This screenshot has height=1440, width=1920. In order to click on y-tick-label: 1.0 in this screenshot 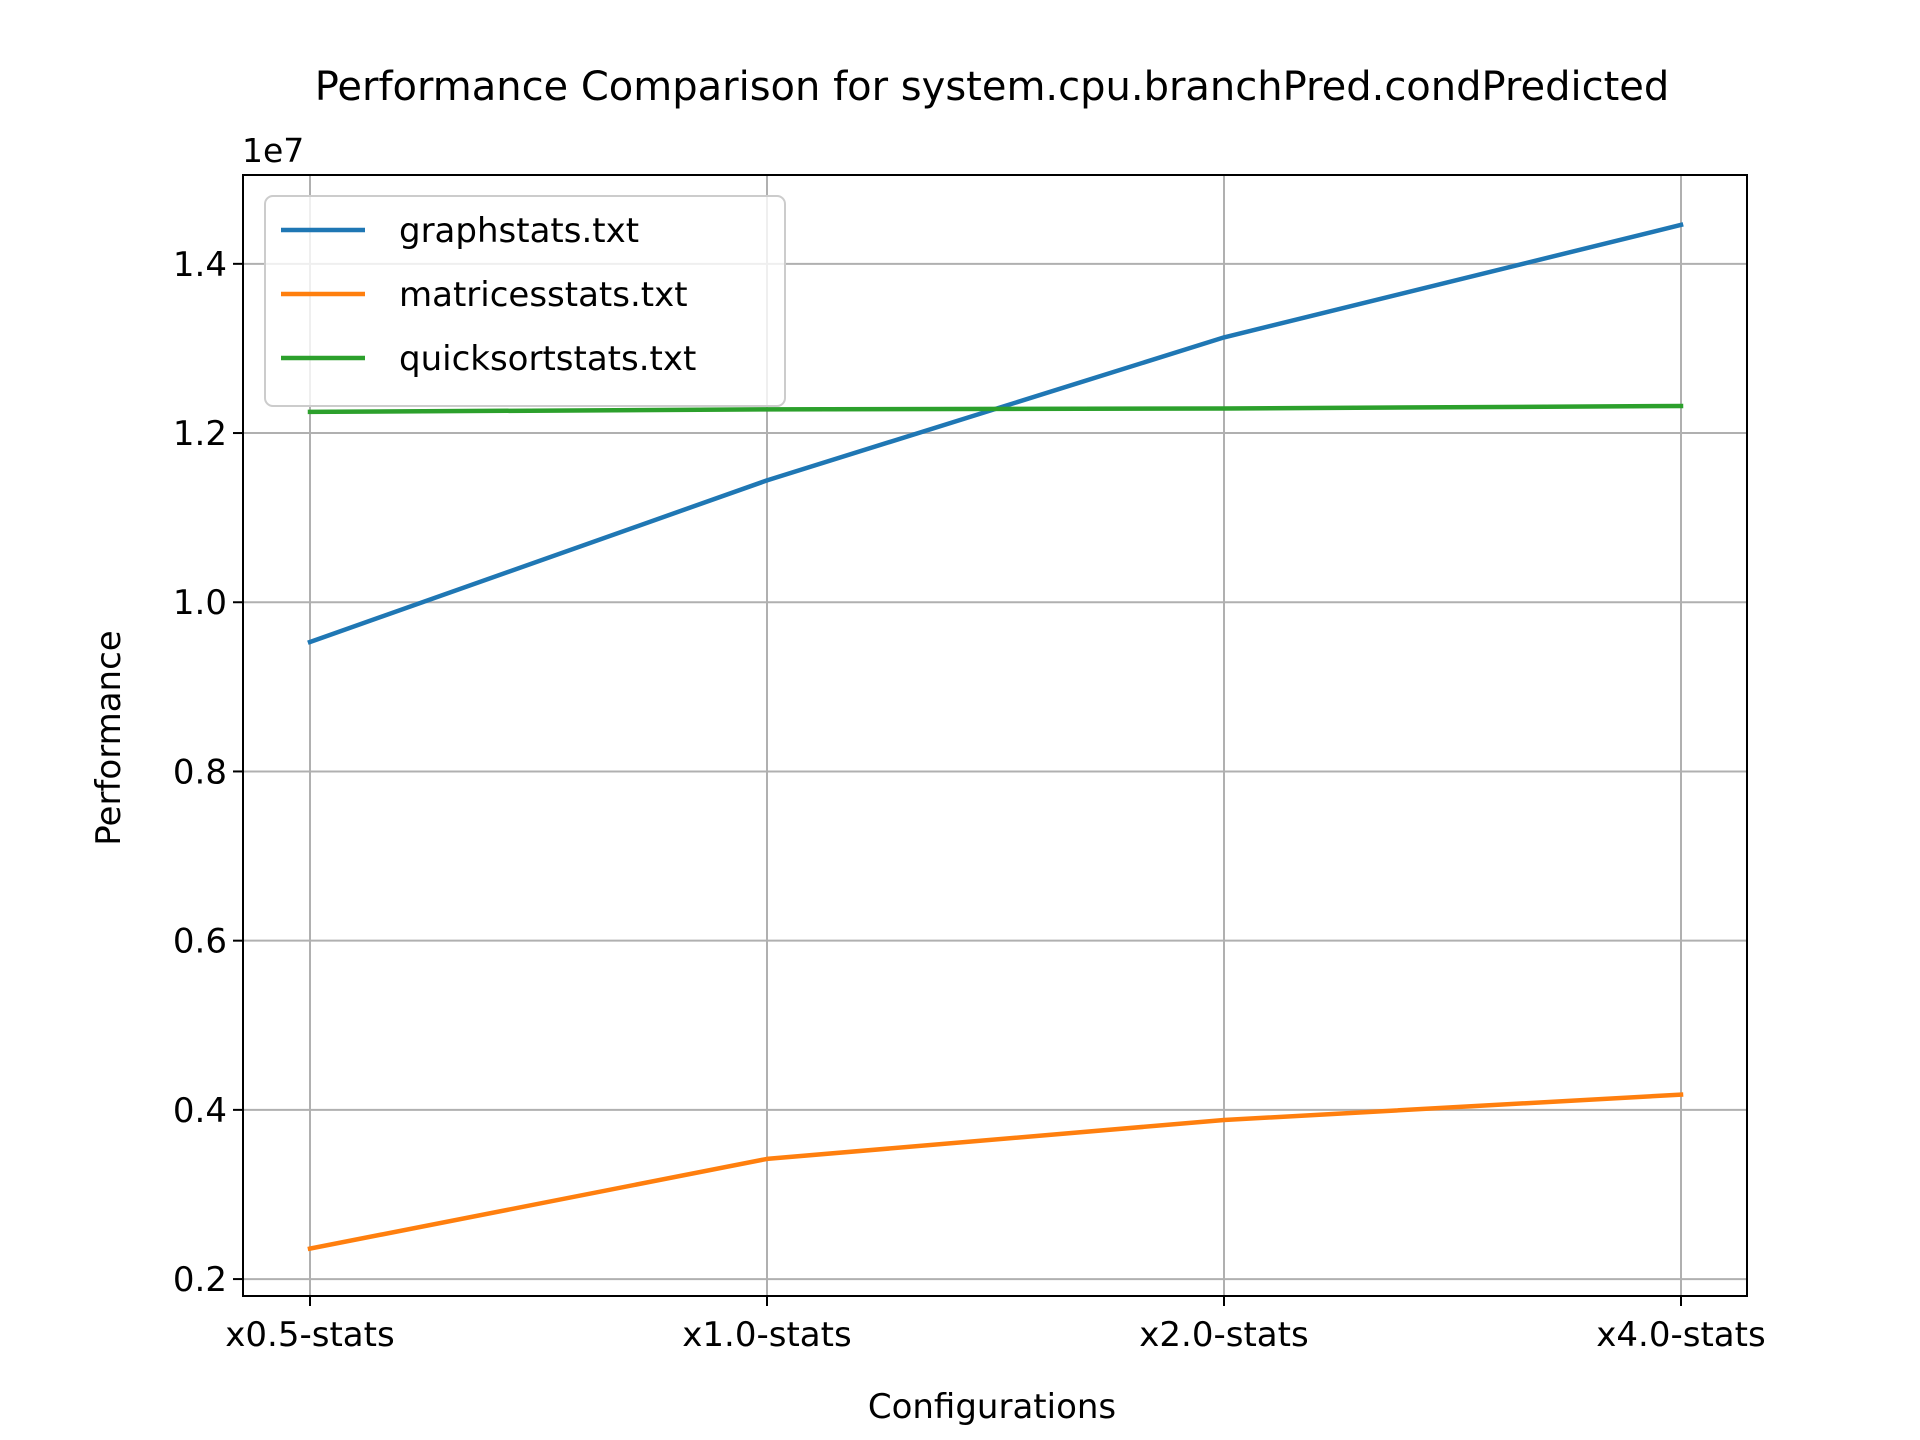, I will do `click(200, 603)`.